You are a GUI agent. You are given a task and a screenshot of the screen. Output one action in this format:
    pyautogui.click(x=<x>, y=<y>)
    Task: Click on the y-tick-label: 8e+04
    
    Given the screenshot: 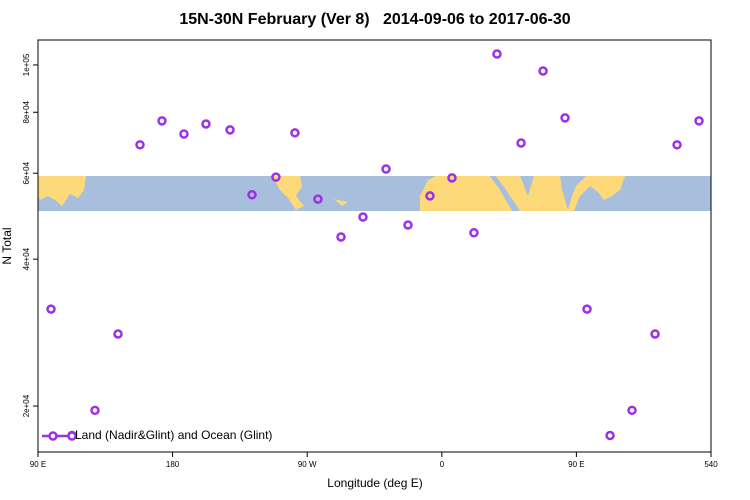 What is the action you would take?
    pyautogui.click(x=26, y=111)
    